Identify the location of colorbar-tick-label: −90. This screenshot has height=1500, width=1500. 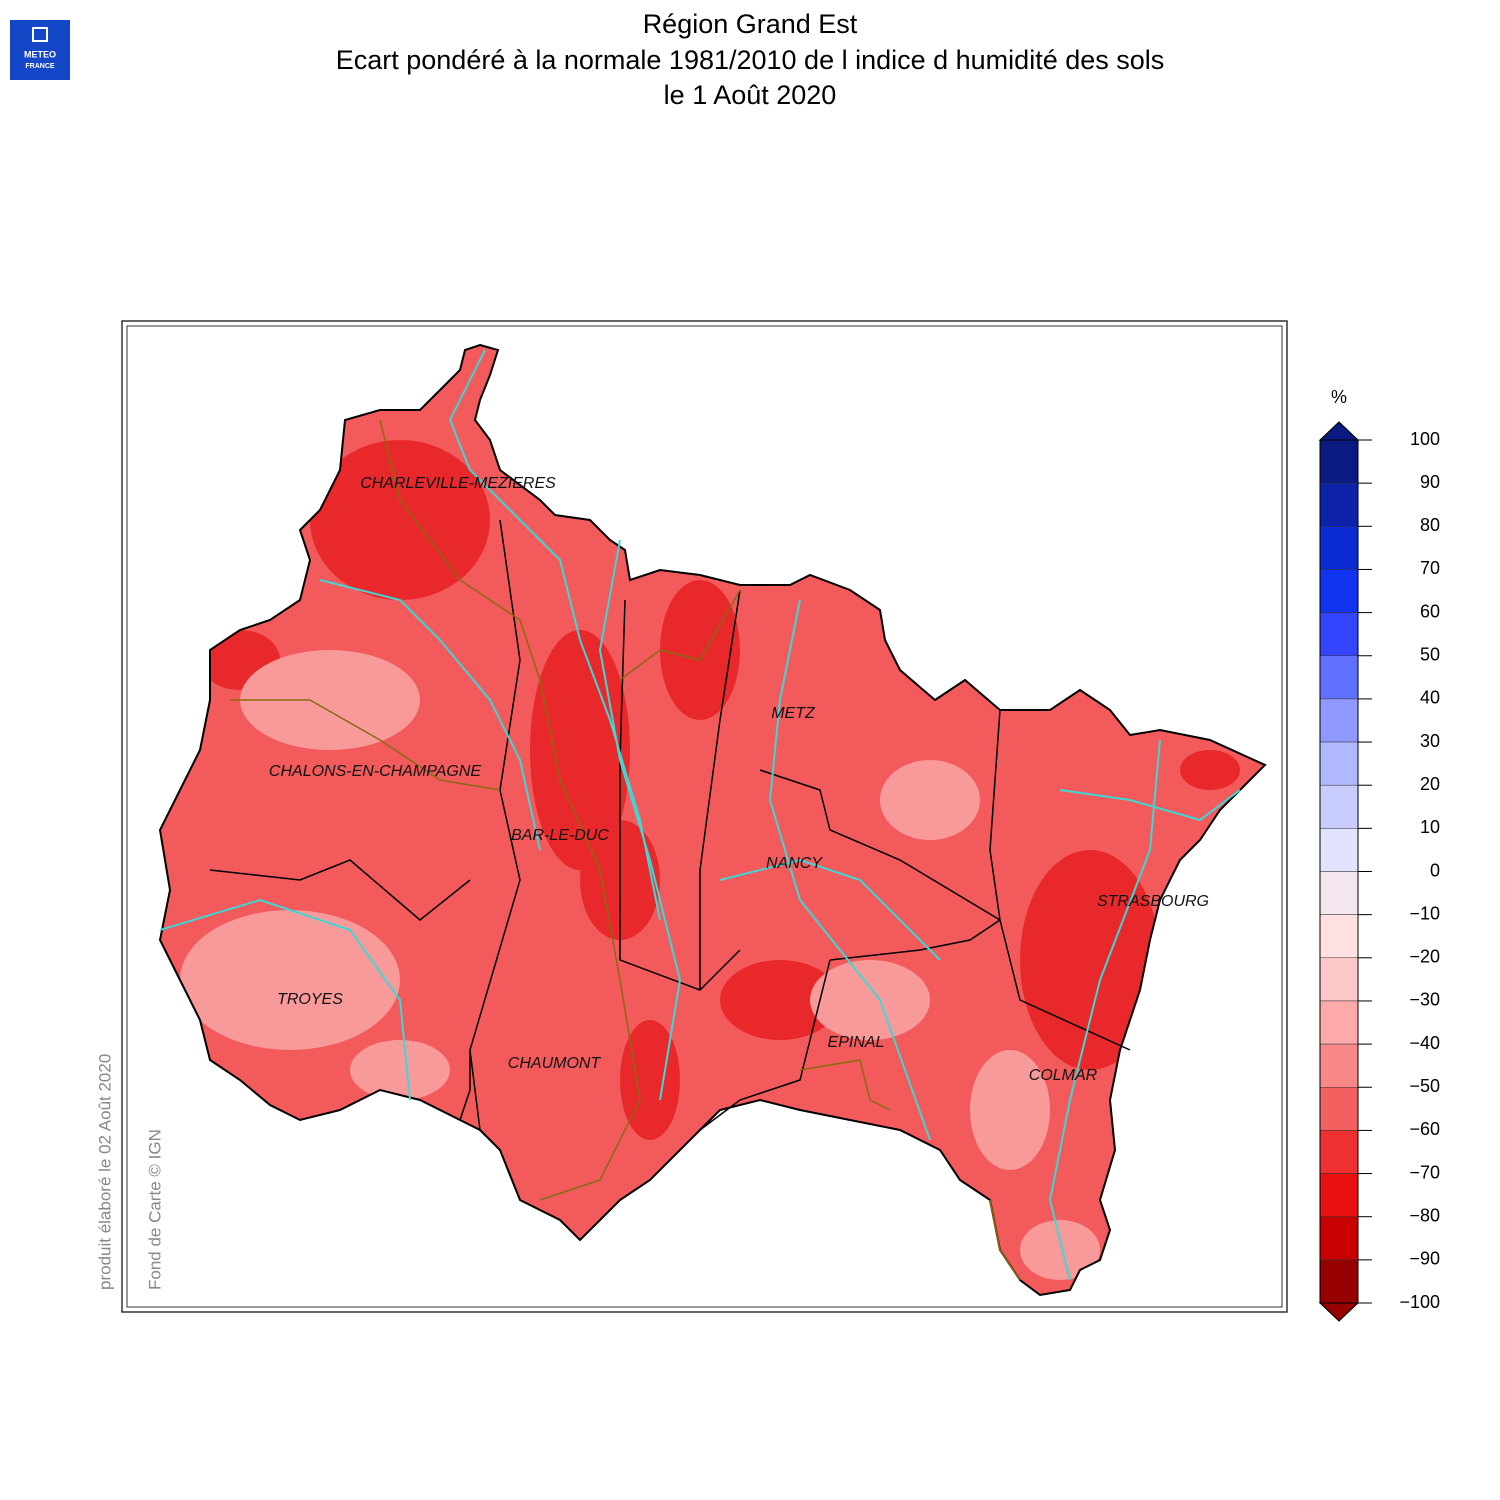
(1424, 1259).